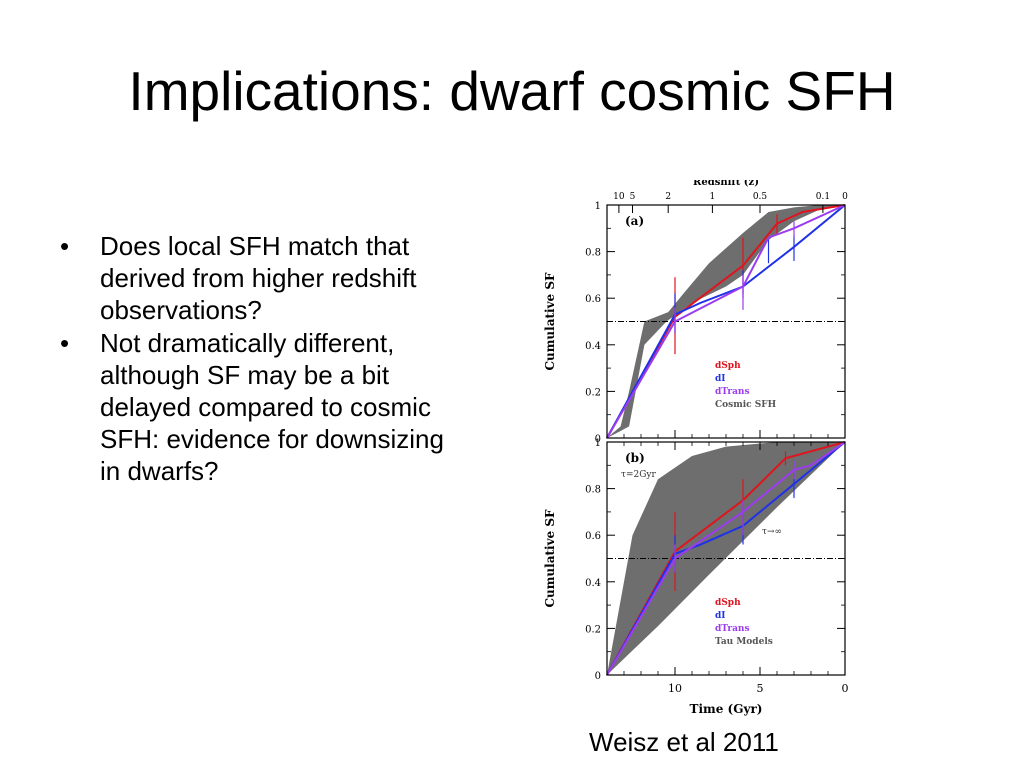 This screenshot has width=1024, height=768. What do you see at coordinates (675, 688) in the screenshot?
I see `x-tick-label: 10` at bounding box center [675, 688].